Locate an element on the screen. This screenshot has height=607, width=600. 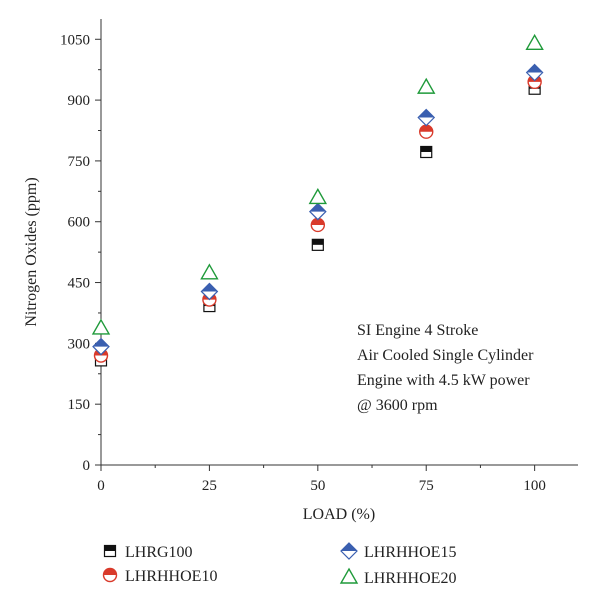
annotation-line-1: SI Engine 4 Stroke is located at coordinates (417, 330).